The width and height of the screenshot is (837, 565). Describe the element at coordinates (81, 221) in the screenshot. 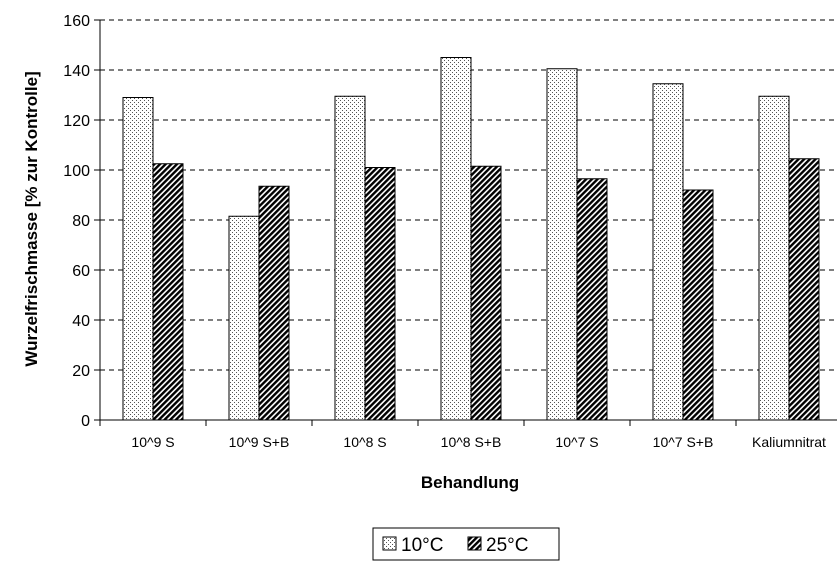

I see `y-tick-label: 80` at that location.